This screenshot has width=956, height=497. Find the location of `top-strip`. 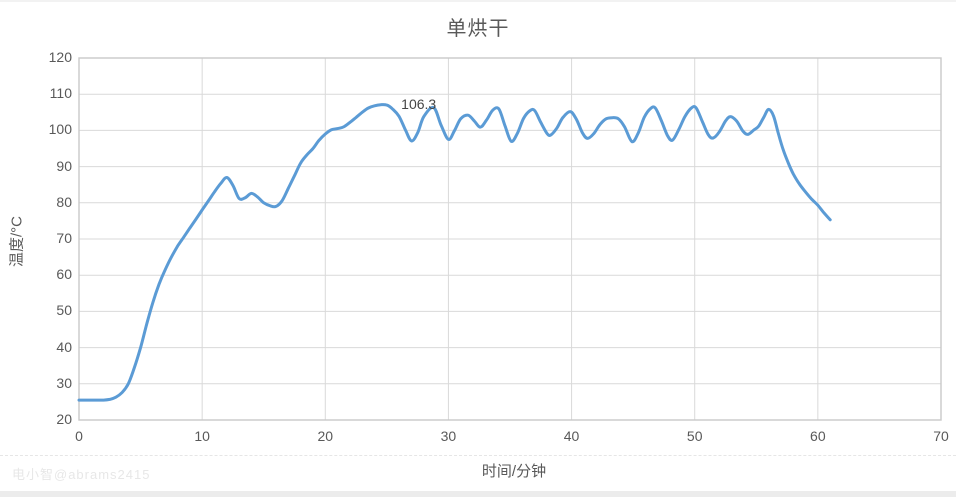

top-strip is located at coordinates (478, 1).